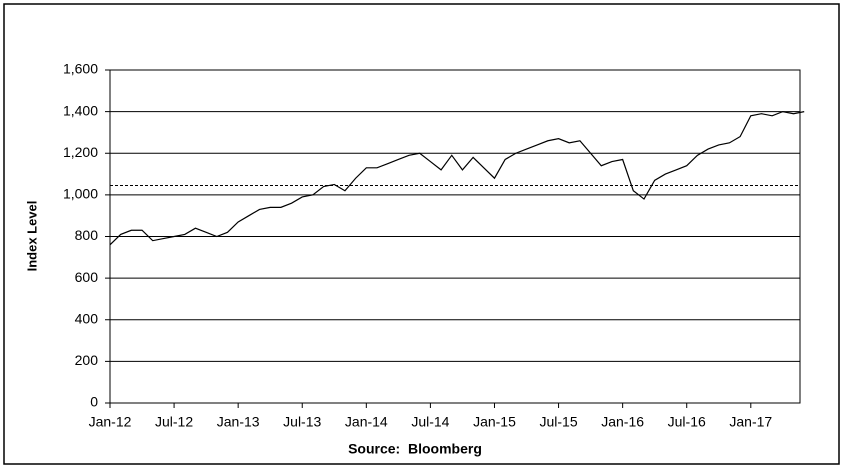  What do you see at coordinates (174, 422) in the screenshot?
I see `x-tick-label: Jul-12` at bounding box center [174, 422].